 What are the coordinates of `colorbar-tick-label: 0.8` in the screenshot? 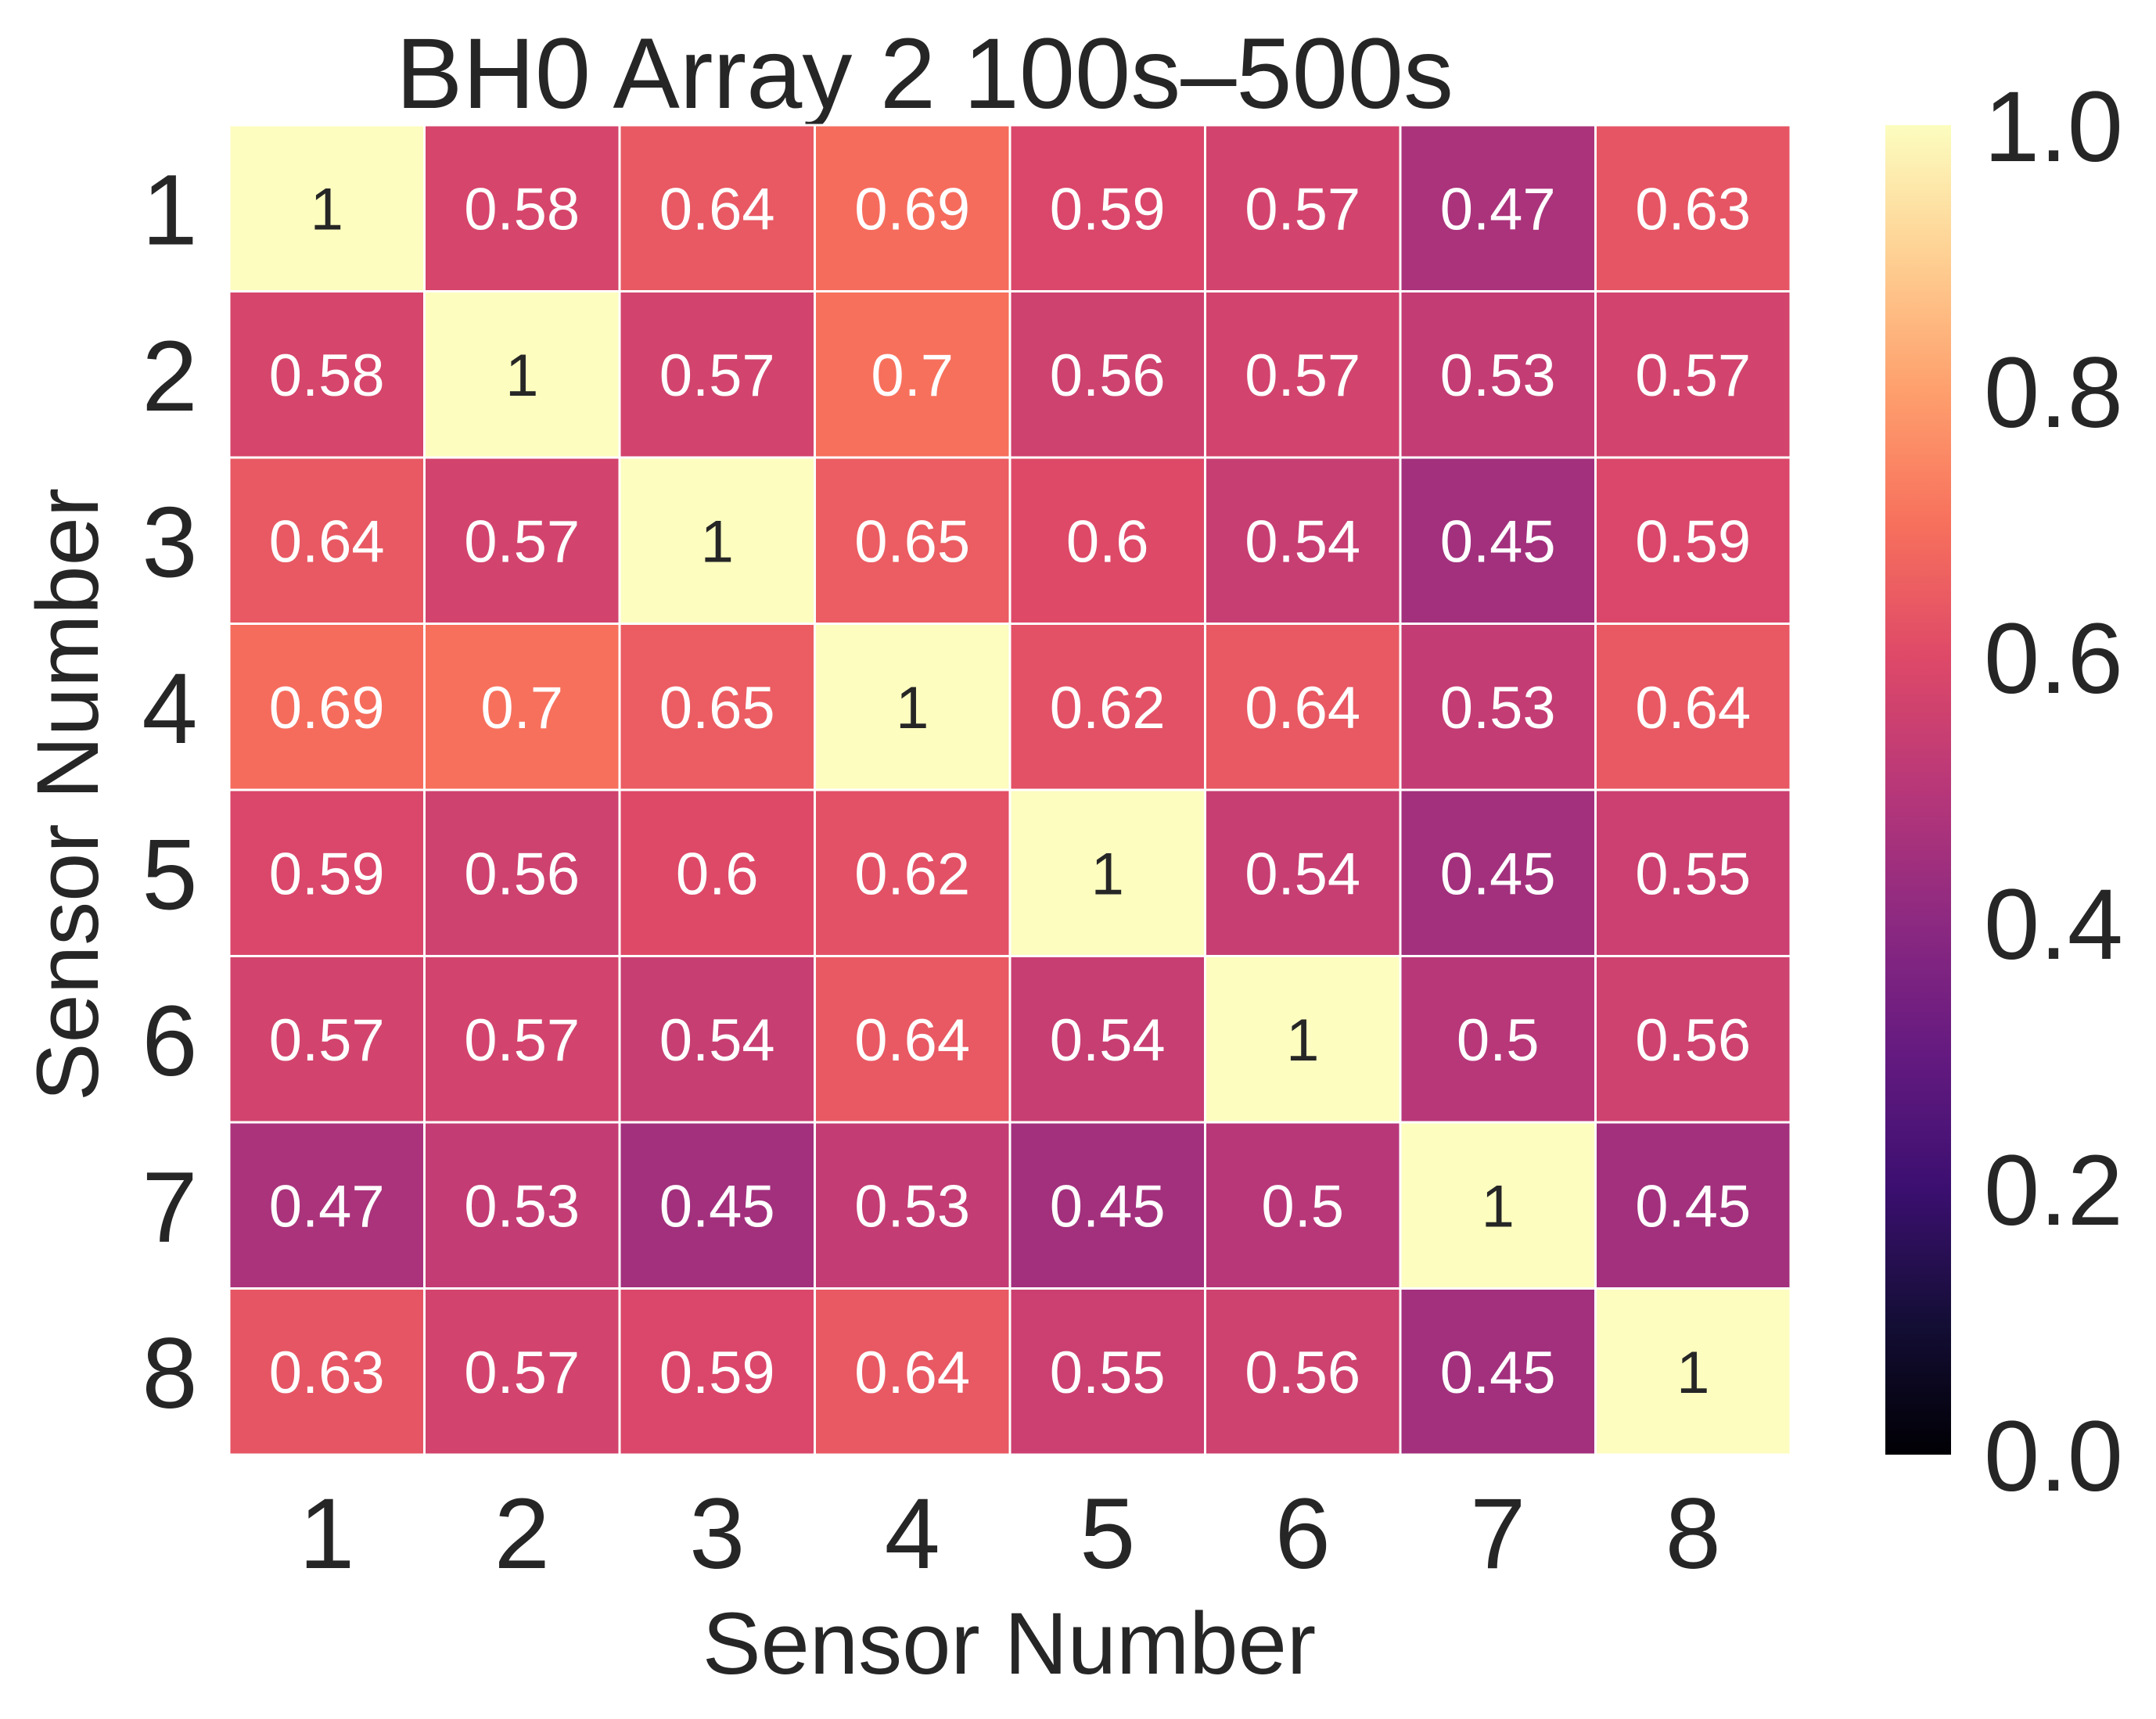 It's located at (2053, 393).